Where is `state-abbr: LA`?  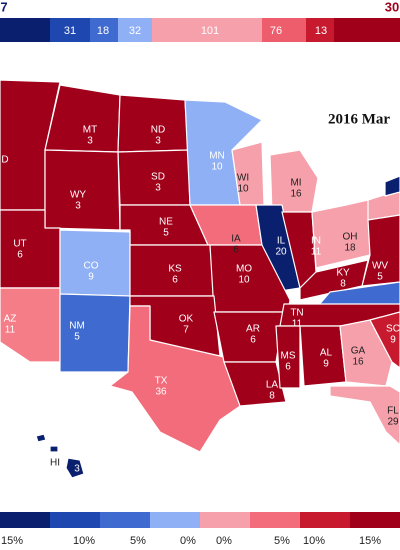
state-abbr: LA is located at coordinates (272, 385).